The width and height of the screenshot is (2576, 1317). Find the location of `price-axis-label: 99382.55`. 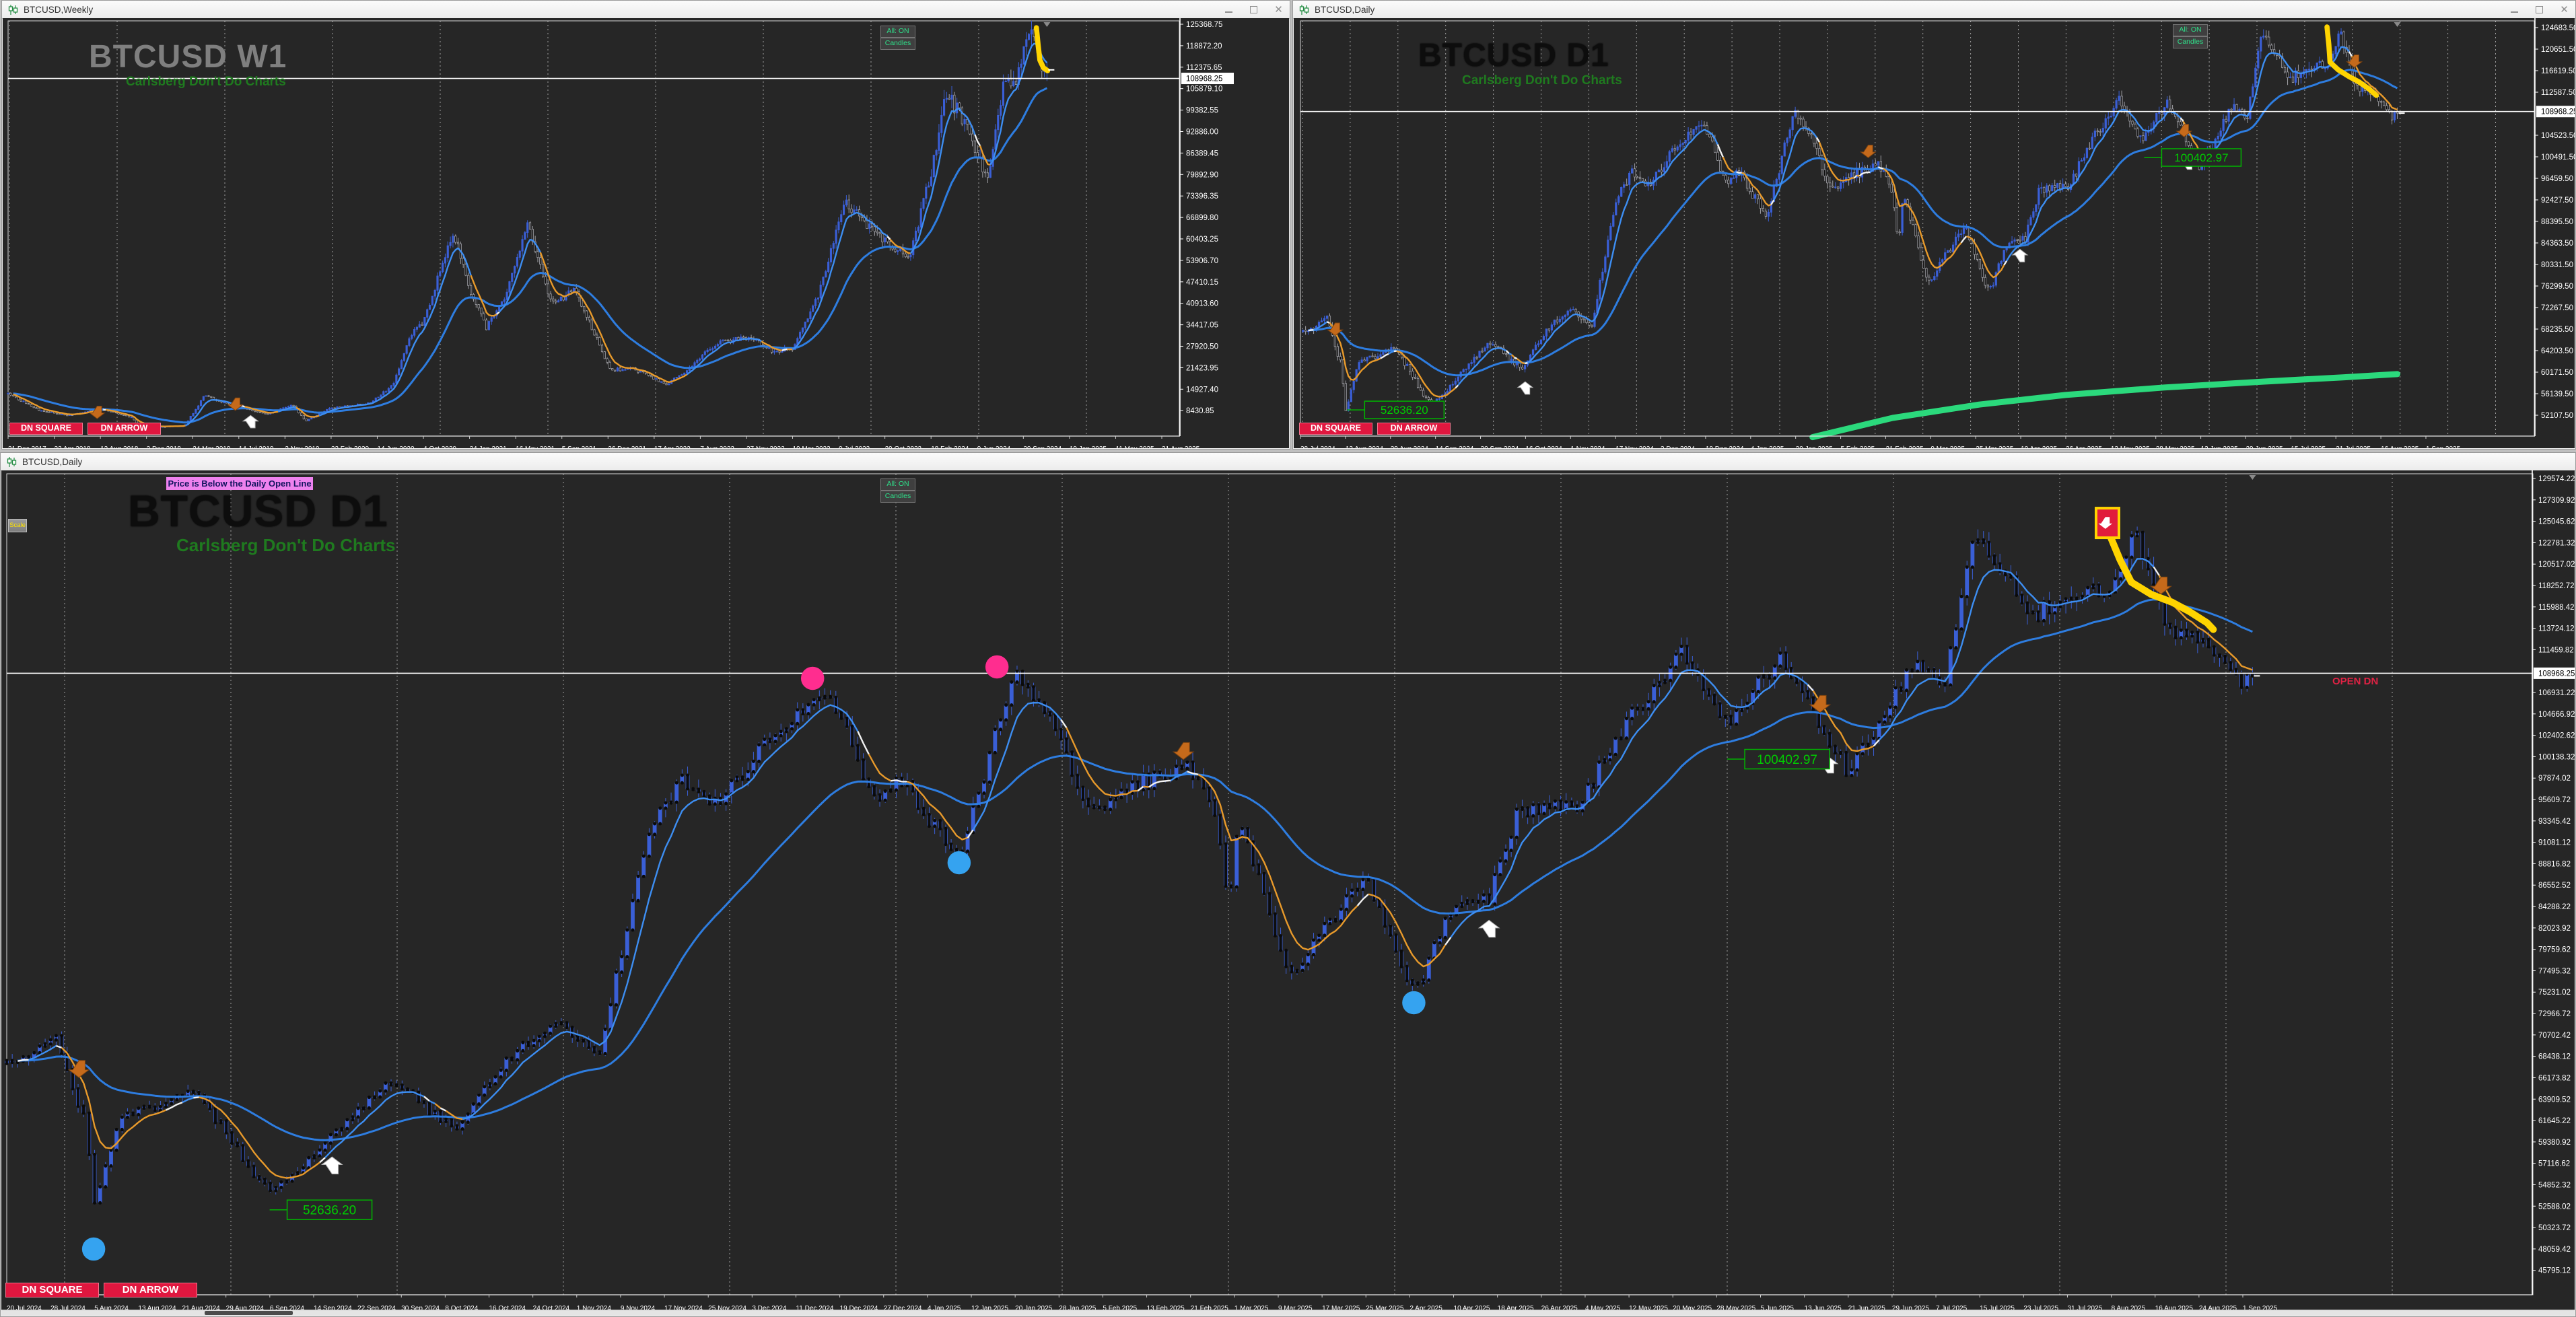

price-axis-label: 99382.55 is located at coordinates (1202, 111).